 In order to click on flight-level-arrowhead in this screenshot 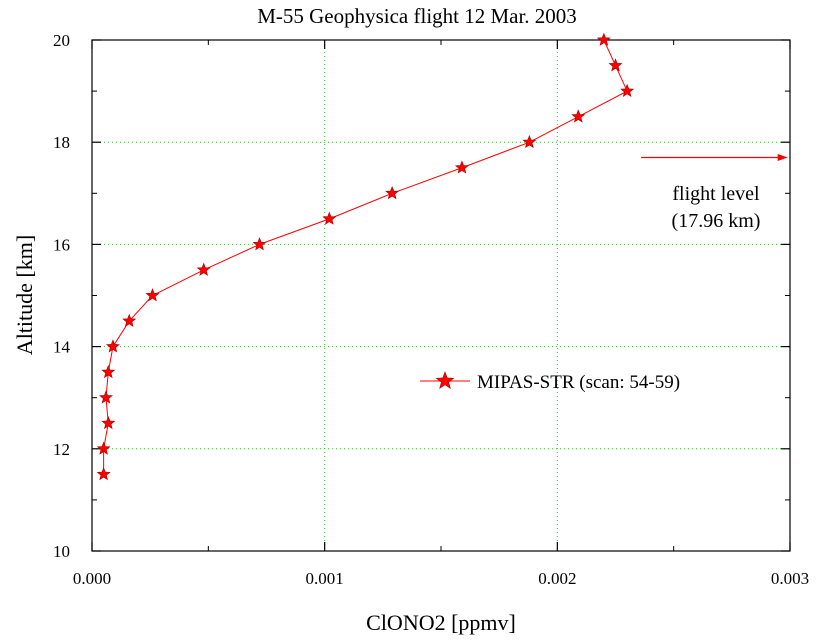, I will do `click(782, 158)`.